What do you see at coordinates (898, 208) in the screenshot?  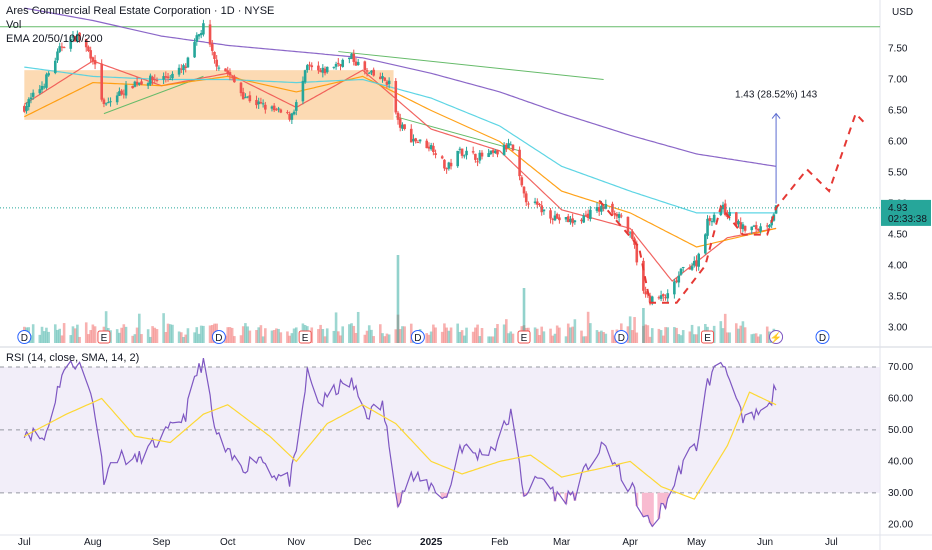 I see `price-tag-value: 4.93` at bounding box center [898, 208].